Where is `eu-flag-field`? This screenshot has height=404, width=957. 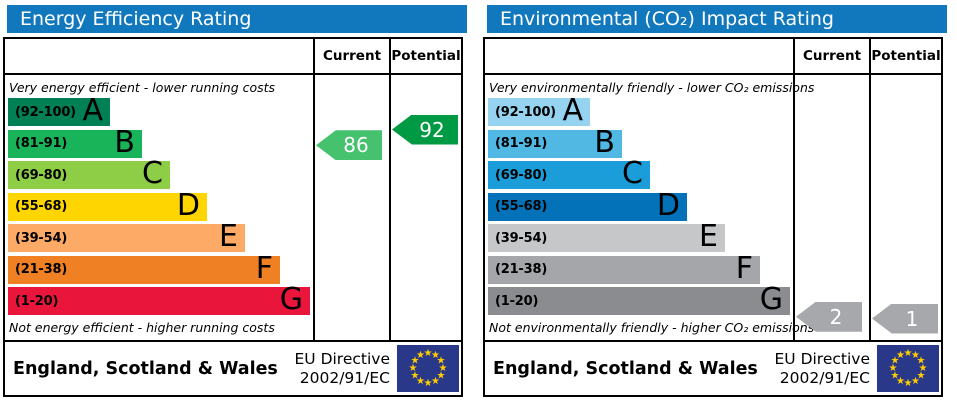
eu-flag-field is located at coordinates (428, 368).